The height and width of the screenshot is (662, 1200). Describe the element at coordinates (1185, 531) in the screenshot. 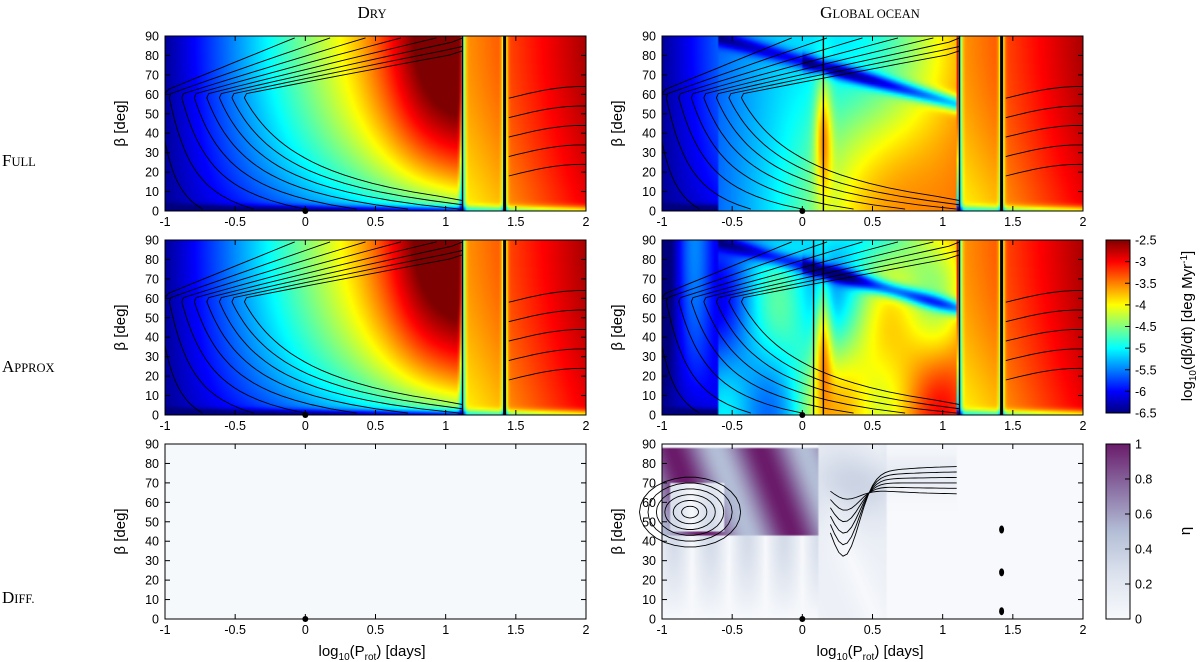

I see `colorbar-eta-label: η` at that location.